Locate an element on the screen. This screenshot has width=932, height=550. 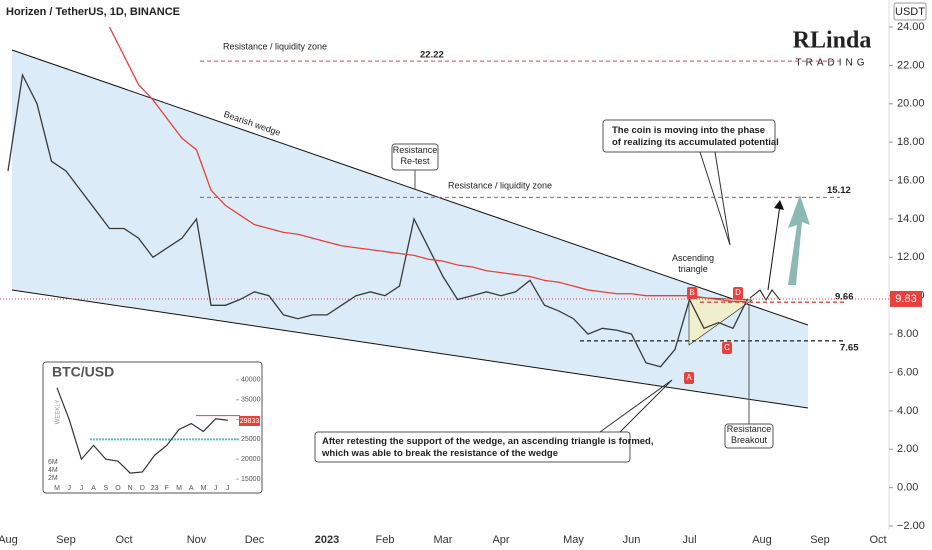
y-tick-label: 2.00 is located at coordinates (907, 449).